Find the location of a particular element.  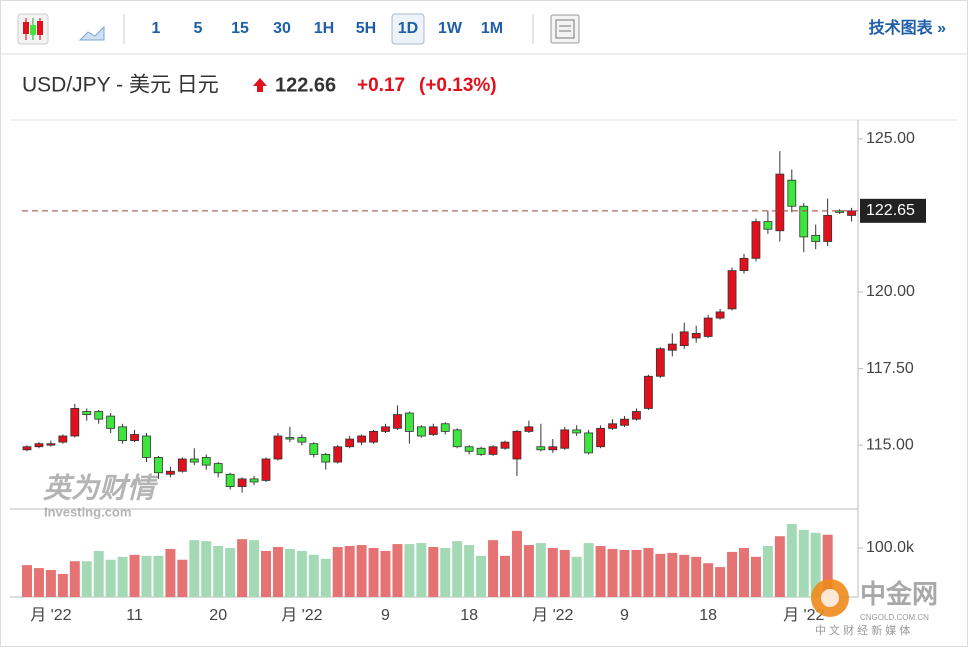

x-tick-label: 月 '22 is located at coordinates (803, 615).